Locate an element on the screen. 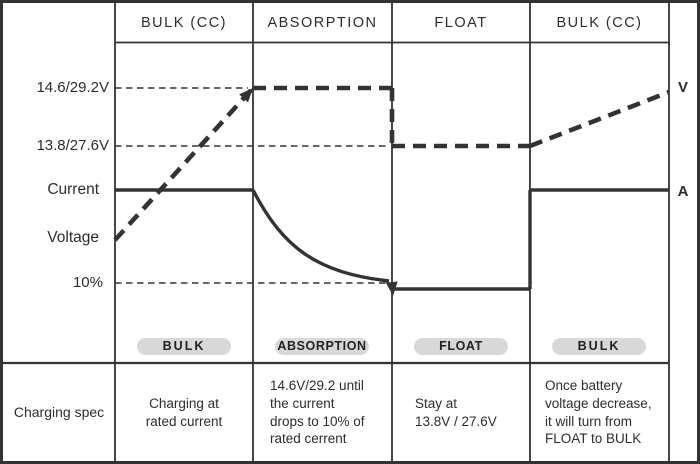 Image resolution: width=700 pixels, height=464 pixels. spec-cell-bulk-1-text: Charging at rated current is located at coordinates (184, 412).